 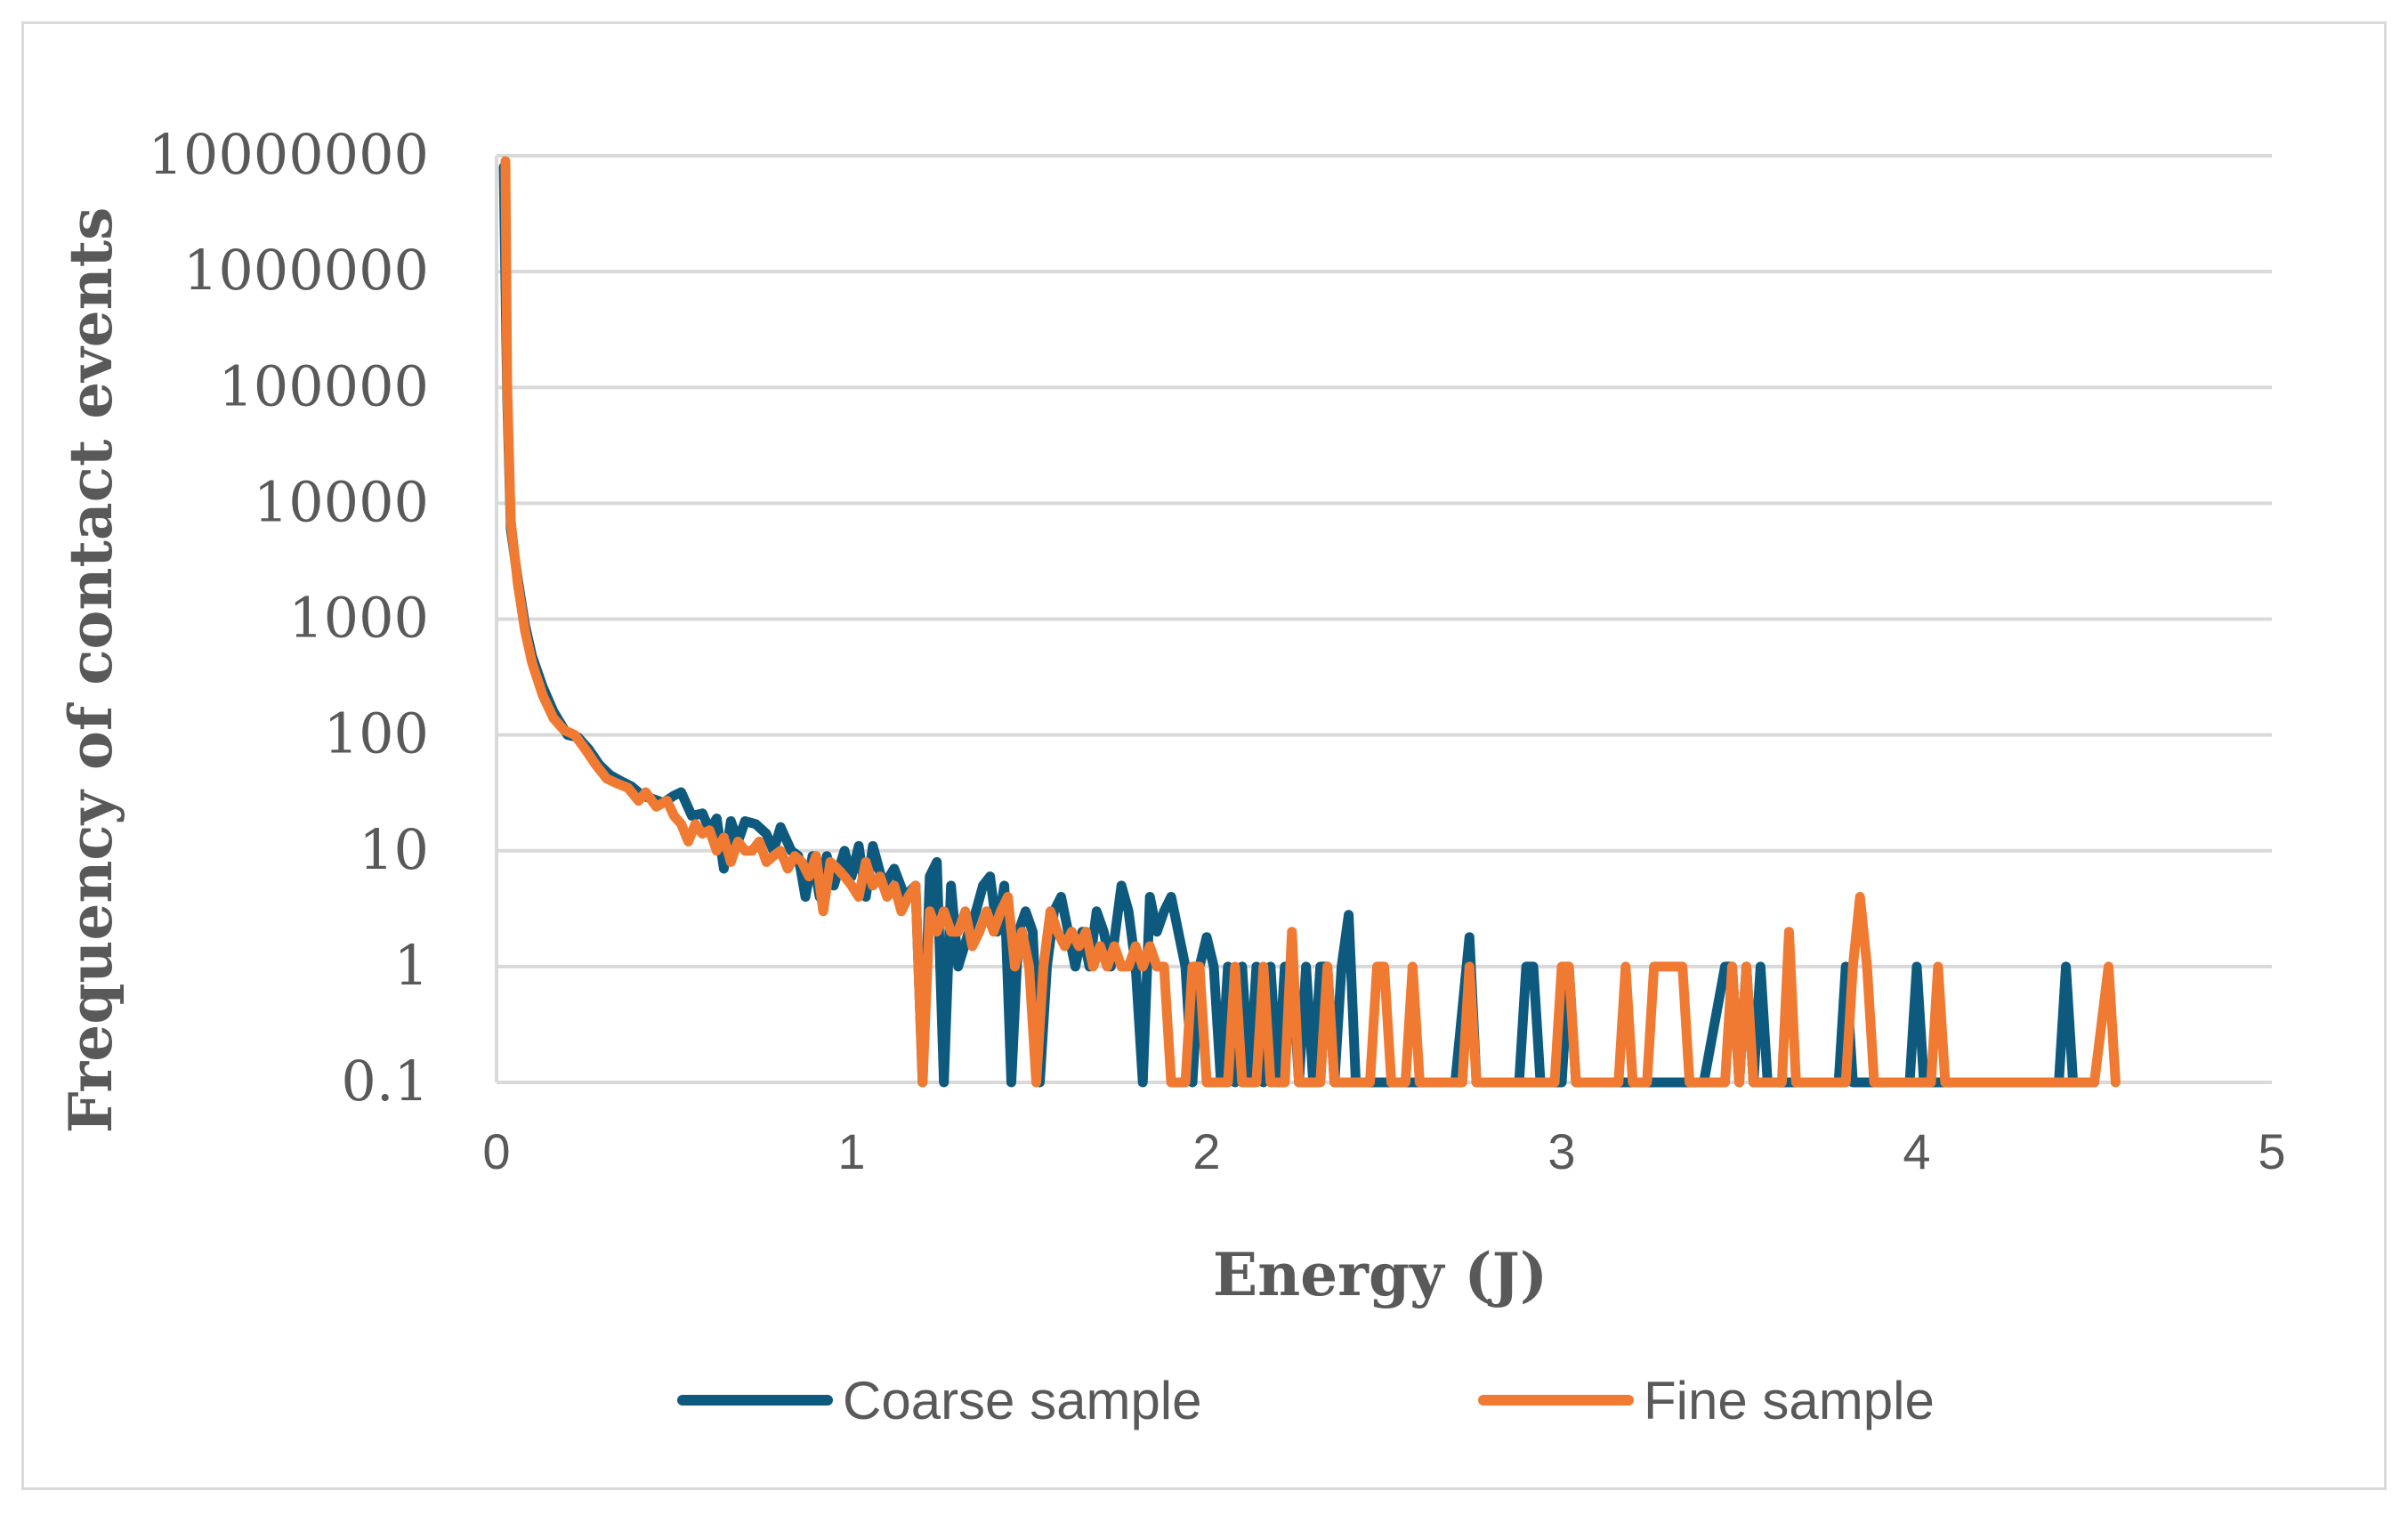 I want to click on y-tick-label: 1000, so click(x=358, y=618).